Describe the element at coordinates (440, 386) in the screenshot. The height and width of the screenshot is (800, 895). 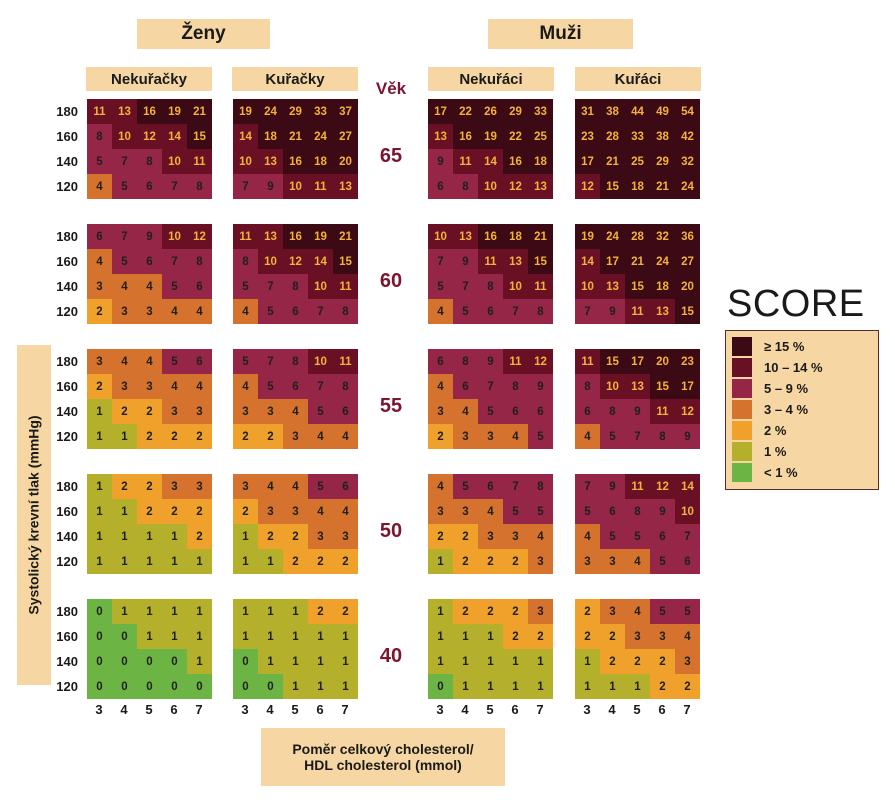
I see `heatmap-cell: 4` at that location.